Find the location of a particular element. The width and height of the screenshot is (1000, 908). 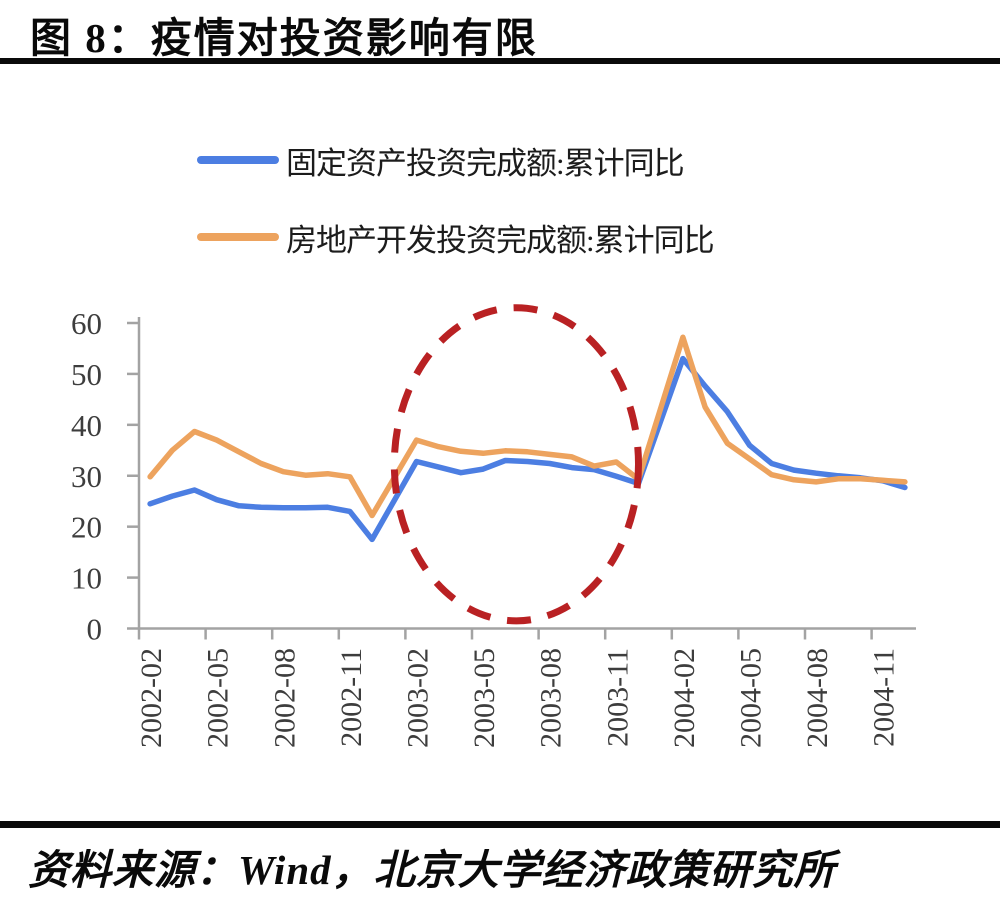

x-tick-label: 2002-11 is located at coordinates (351, 697).